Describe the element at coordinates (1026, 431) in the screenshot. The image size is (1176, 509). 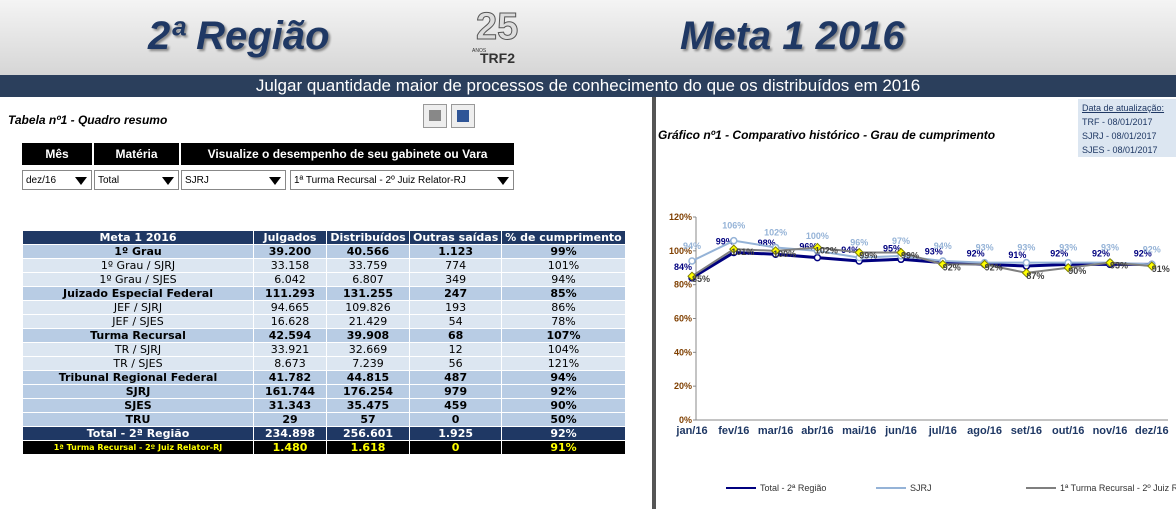
I see `x-tick-label: set/16` at that location.